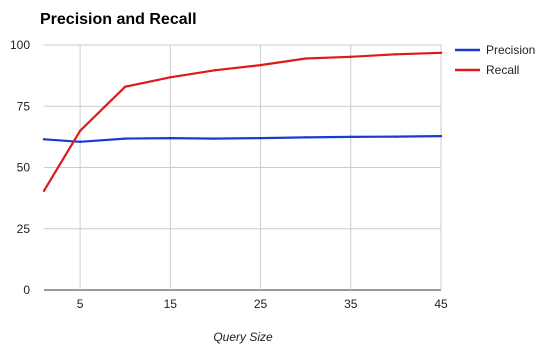 Image resolution: width=541 pixels, height=349 pixels. I want to click on y-tick-label: 100, so click(20, 45).